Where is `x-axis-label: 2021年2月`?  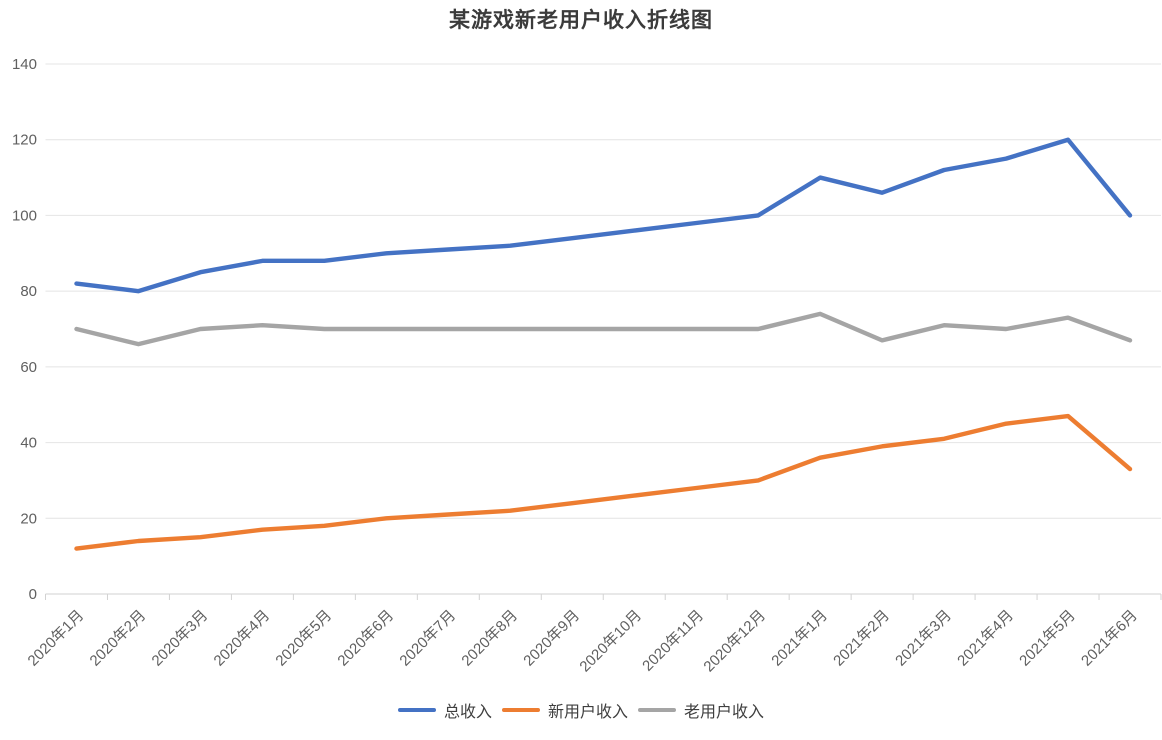
x-axis-label: 2021年2月 is located at coordinates (861, 638).